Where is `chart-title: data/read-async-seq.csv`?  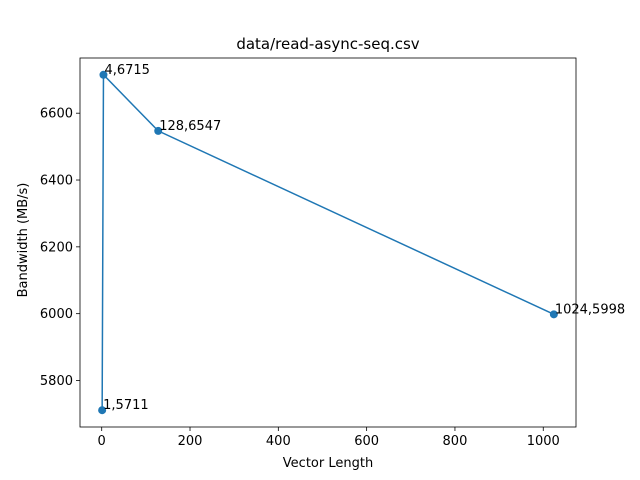 chart-title: data/read-async-seq.csv is located at coordinates (327, 44).